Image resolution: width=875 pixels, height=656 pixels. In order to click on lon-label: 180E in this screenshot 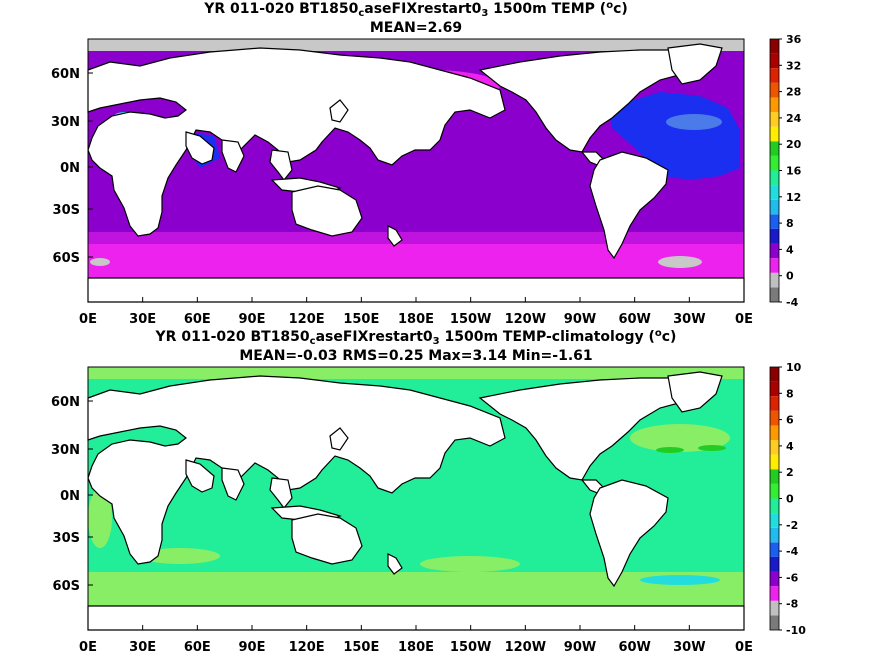, I will do `click(416, 647)`.